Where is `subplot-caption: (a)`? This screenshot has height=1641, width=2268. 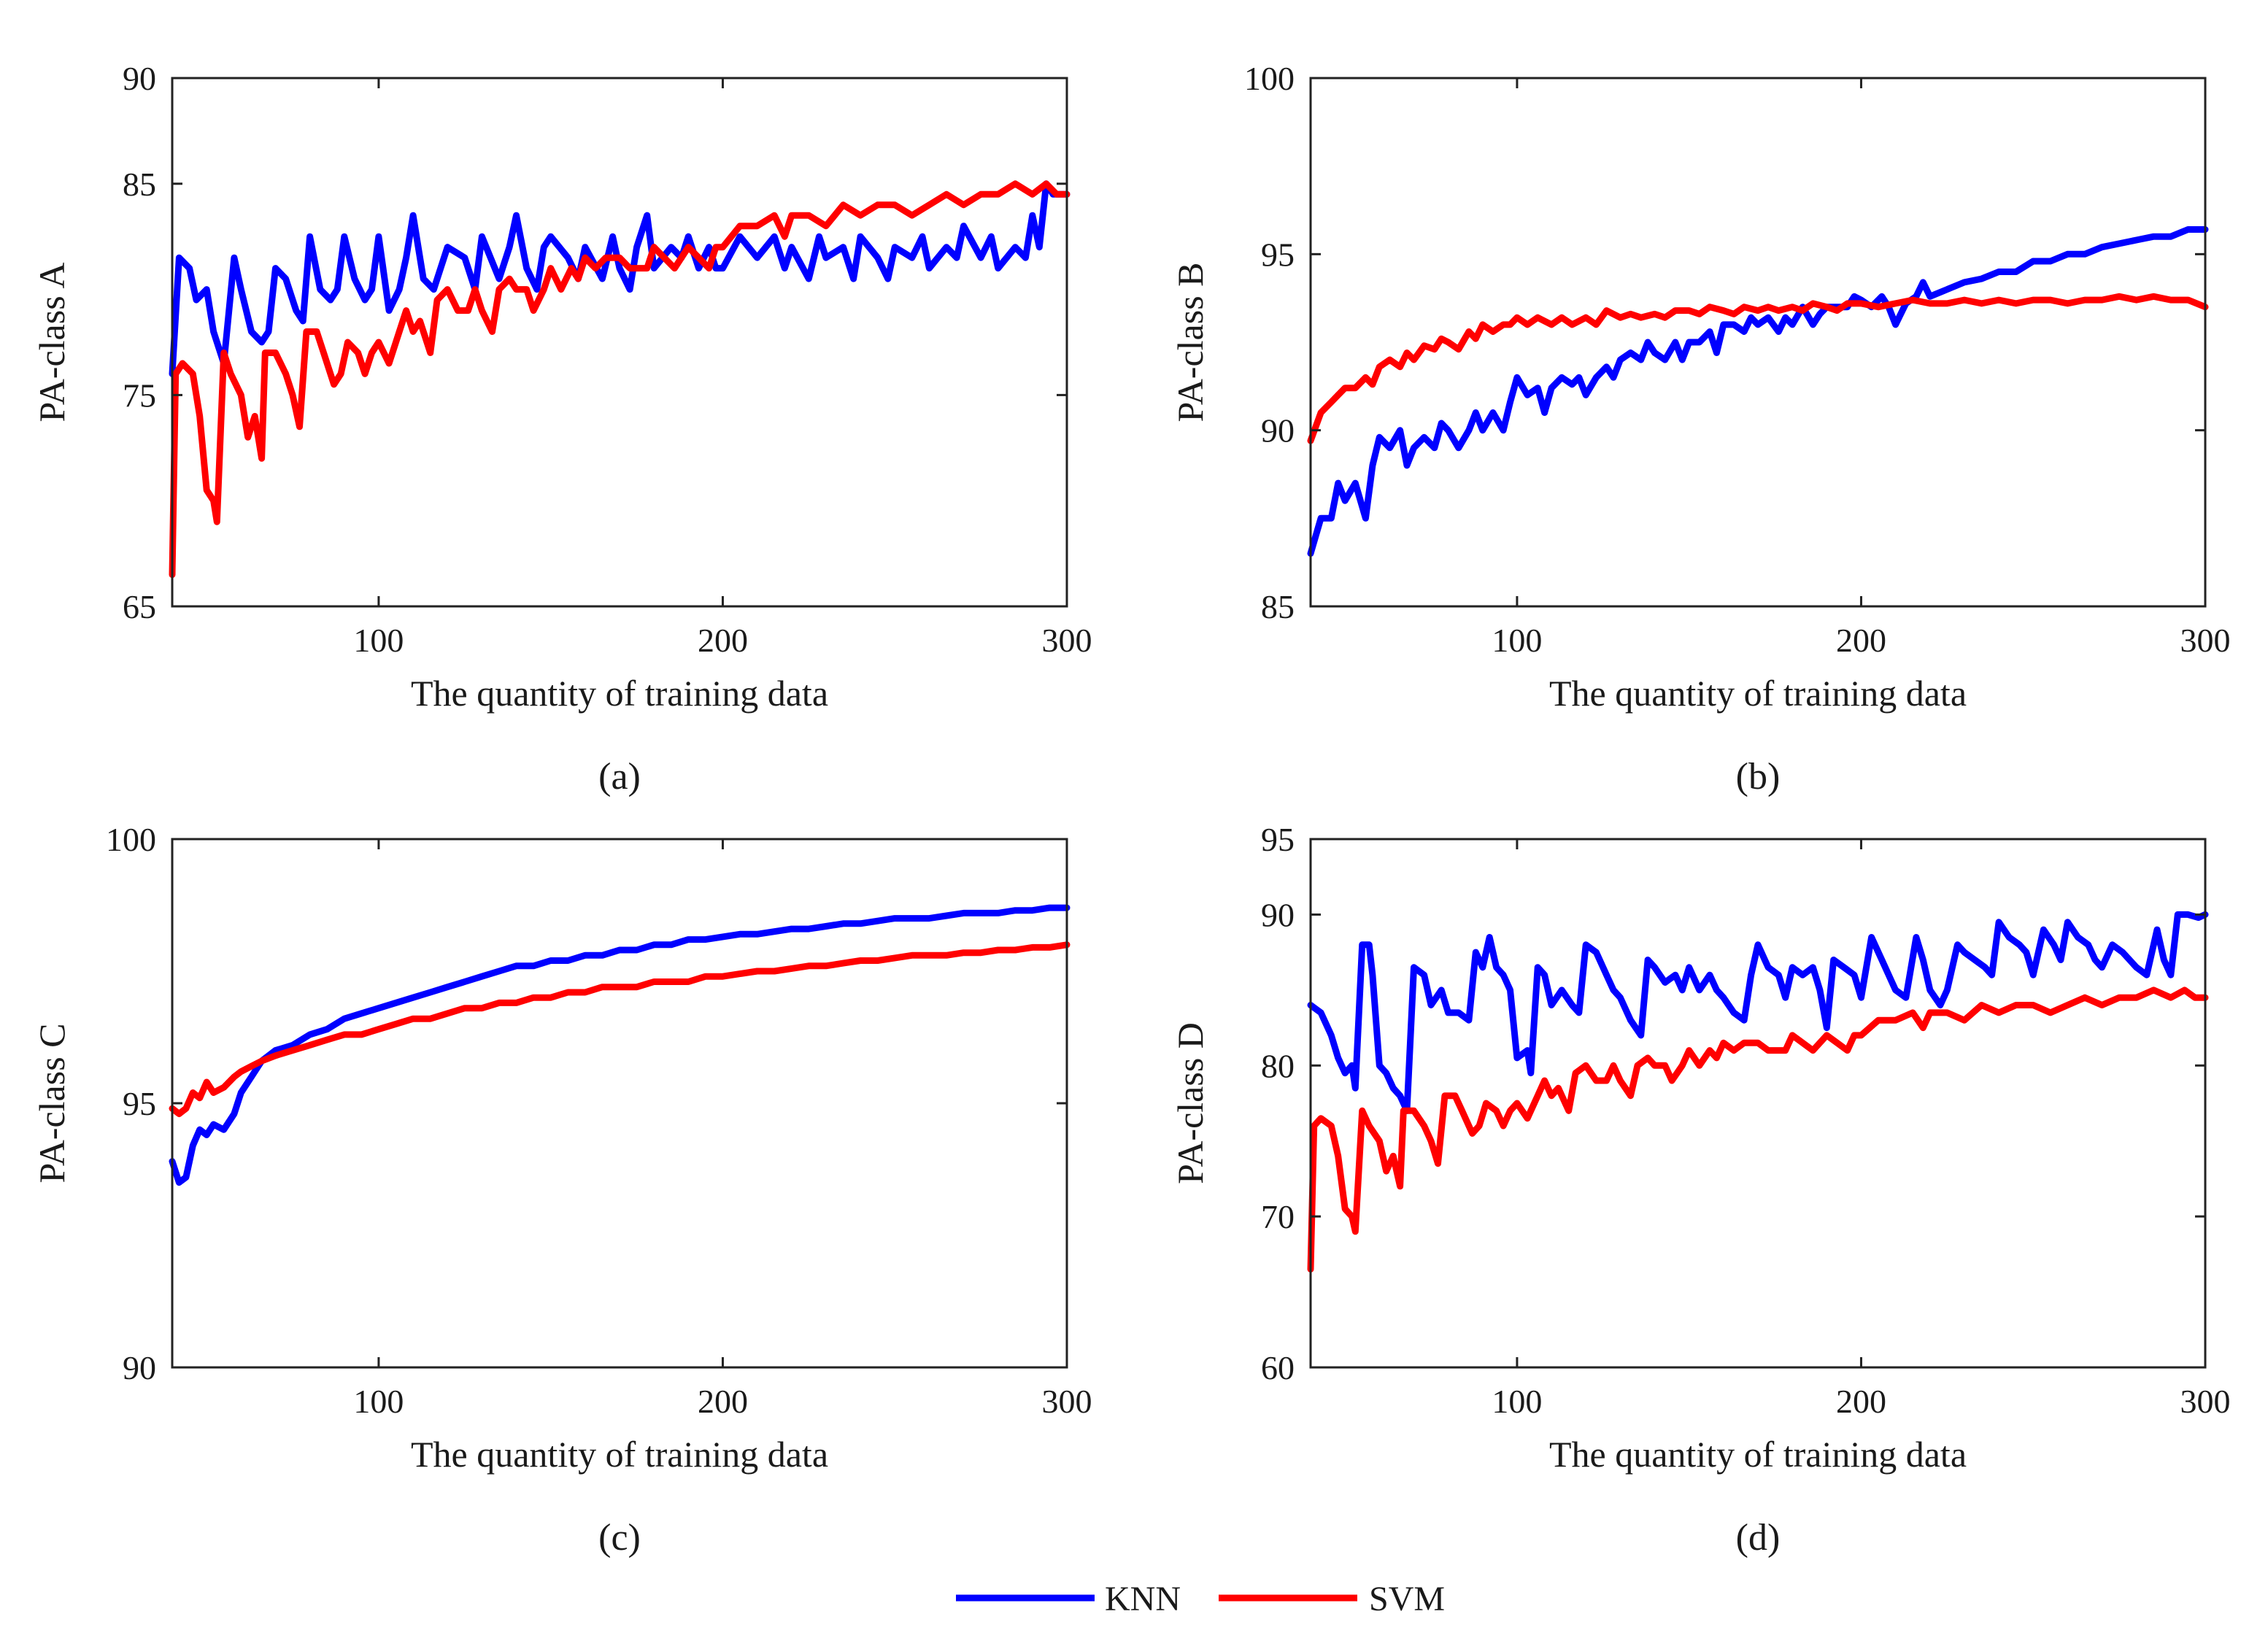
subplot-caption: (a) is located at coordinates (619, 777).